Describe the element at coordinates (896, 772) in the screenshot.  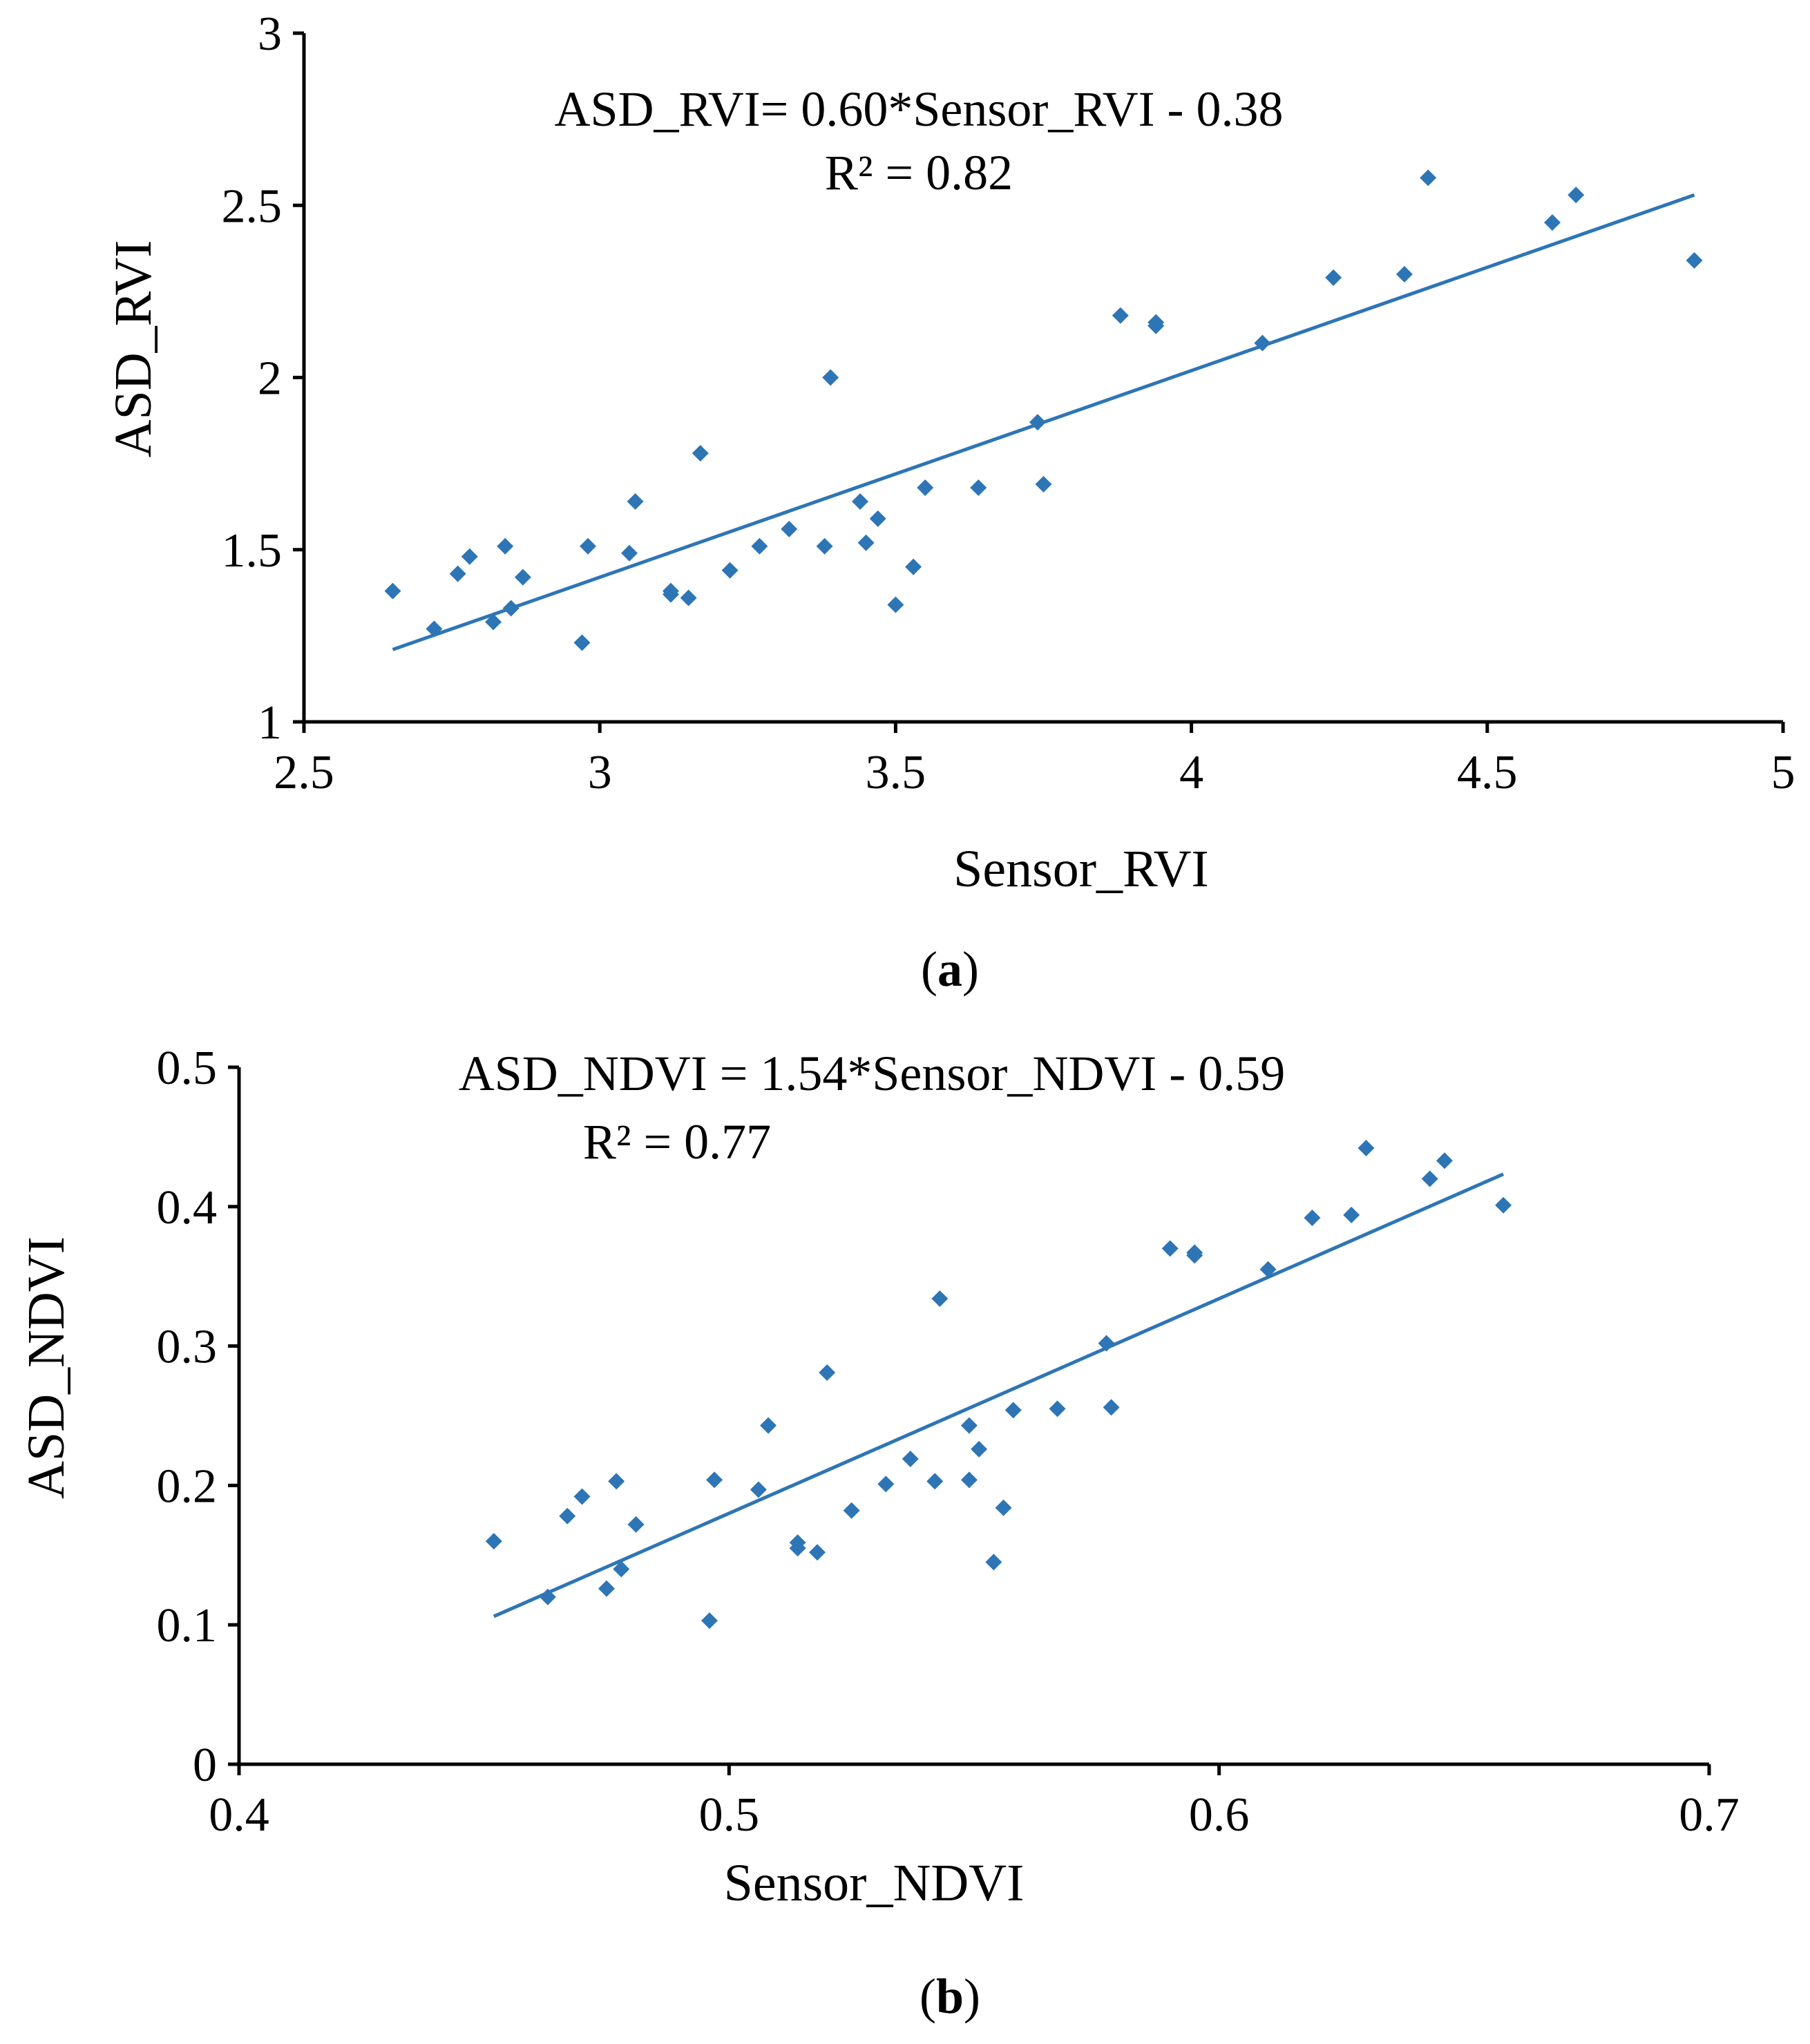
I see `chart-a-x-tick-label: 3.5` at that location.